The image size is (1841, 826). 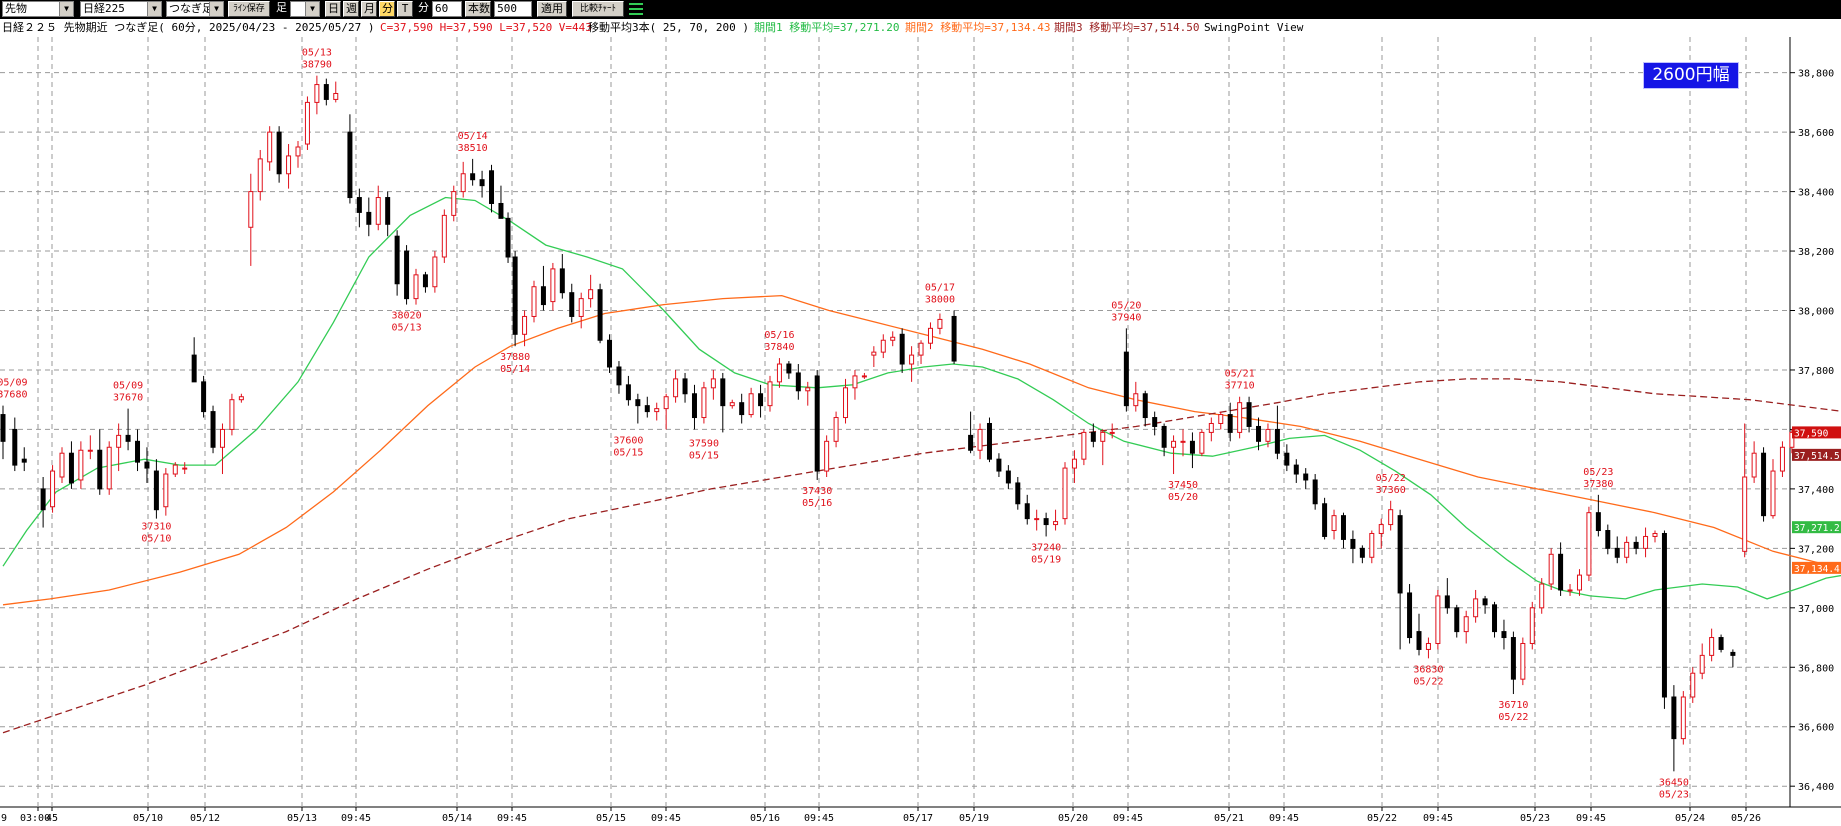 What do you see at coordinates (38, 9) in the screenshot?
I see `market-select: 先物 ▼` at bounding box center [38, 9].